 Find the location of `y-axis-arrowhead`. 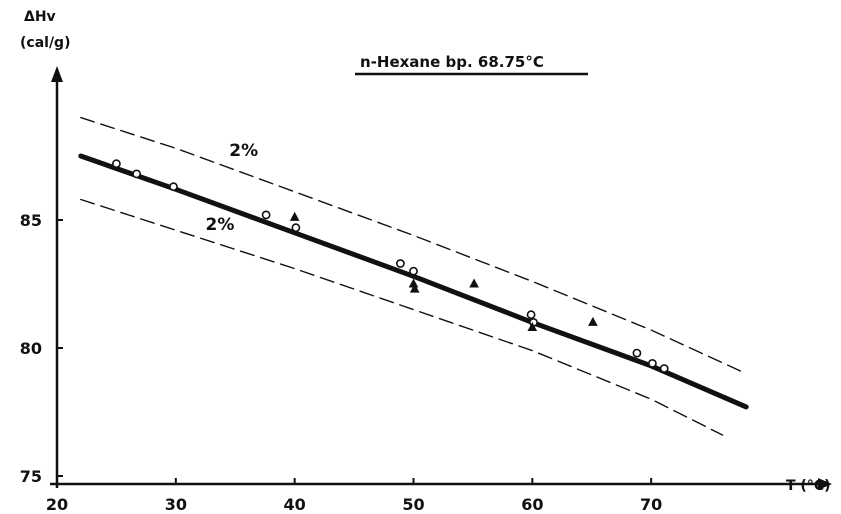

y-axis-arrowhead is located at coordinates (57, 74).